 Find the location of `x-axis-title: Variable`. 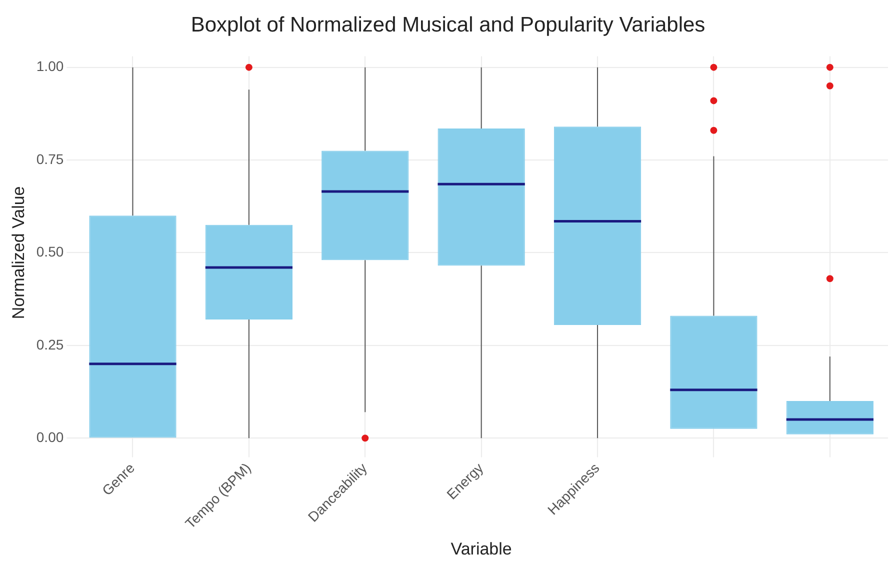

x-axis-title: Variable is located at coordinates (481, 548).